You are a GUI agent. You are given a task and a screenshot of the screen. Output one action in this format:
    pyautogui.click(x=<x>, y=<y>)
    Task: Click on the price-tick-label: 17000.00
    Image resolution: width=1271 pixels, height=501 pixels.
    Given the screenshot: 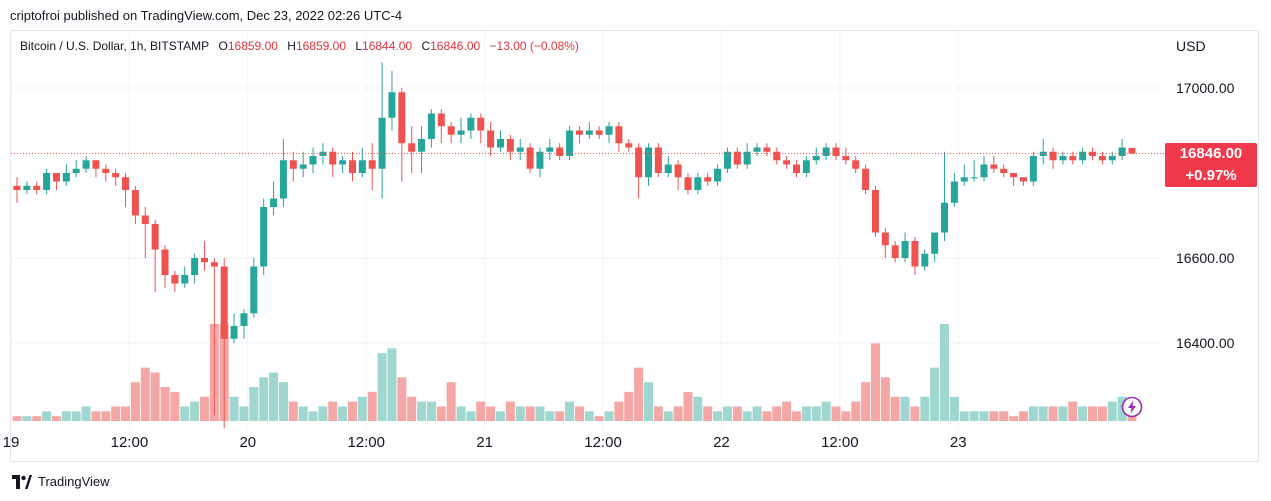 What is the action you would take?
    pyautogui.click(x=1205, y=88)
    